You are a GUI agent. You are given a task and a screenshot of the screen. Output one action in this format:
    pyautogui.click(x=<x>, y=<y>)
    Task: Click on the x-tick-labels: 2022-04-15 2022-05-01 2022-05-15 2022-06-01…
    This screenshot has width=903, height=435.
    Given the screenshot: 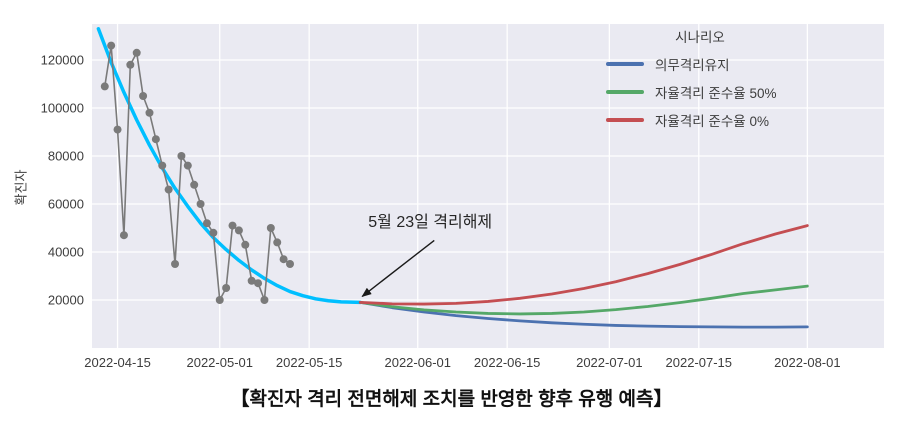 What is the action you would take?
    pyautogui.click(x=462, y=362)
    